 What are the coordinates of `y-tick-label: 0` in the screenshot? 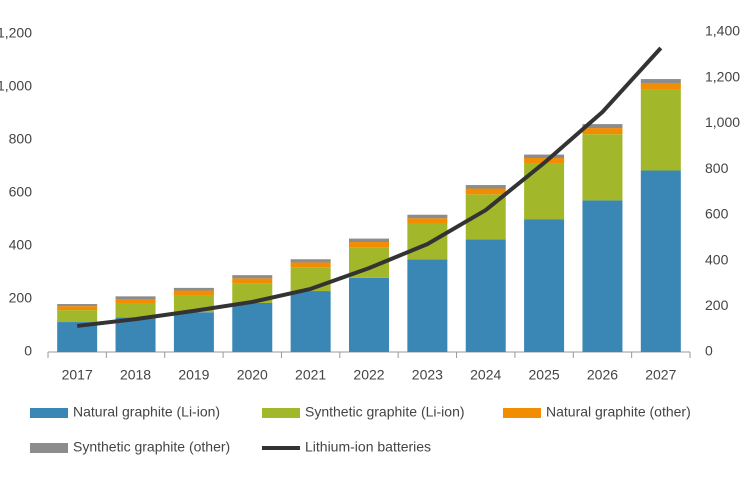 It's located at (28, 351).